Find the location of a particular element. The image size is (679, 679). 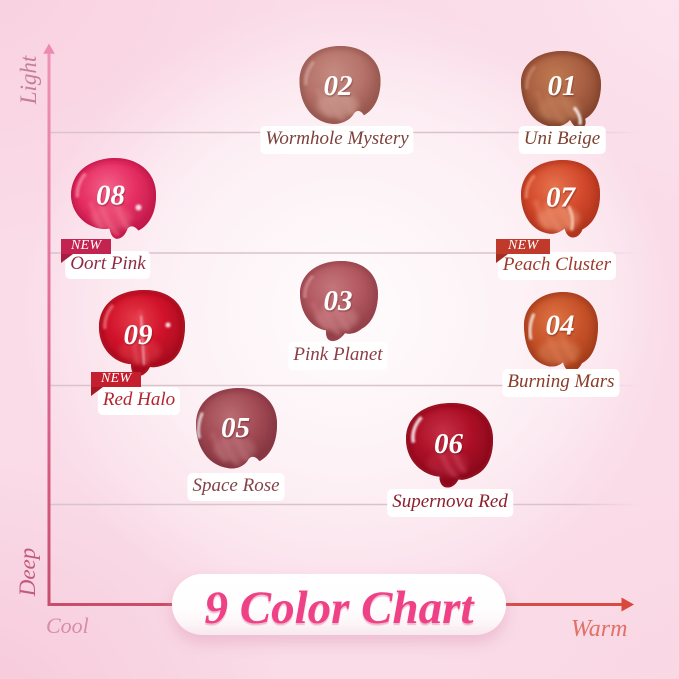

svg-text: 09 is located at coordinates (138, 335).